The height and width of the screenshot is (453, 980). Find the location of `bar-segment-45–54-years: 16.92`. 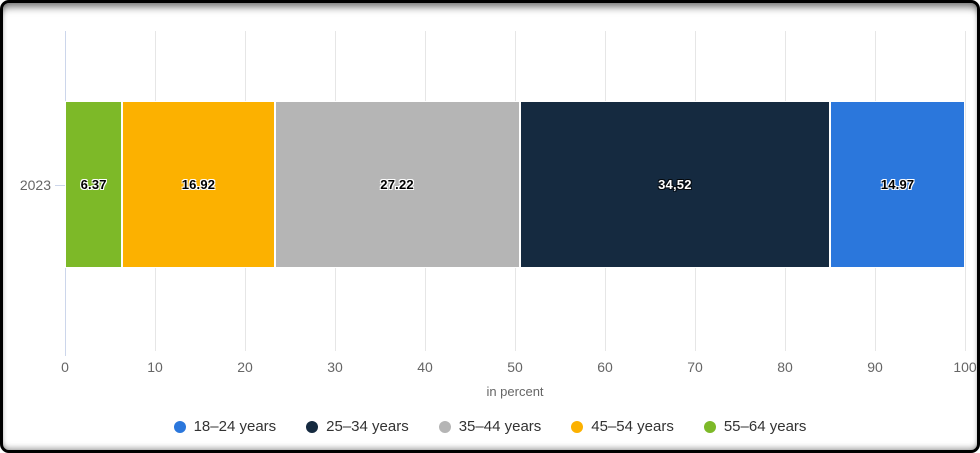

bar-segment-45–54-years: 16.92 is located at coordinates (198, 184).